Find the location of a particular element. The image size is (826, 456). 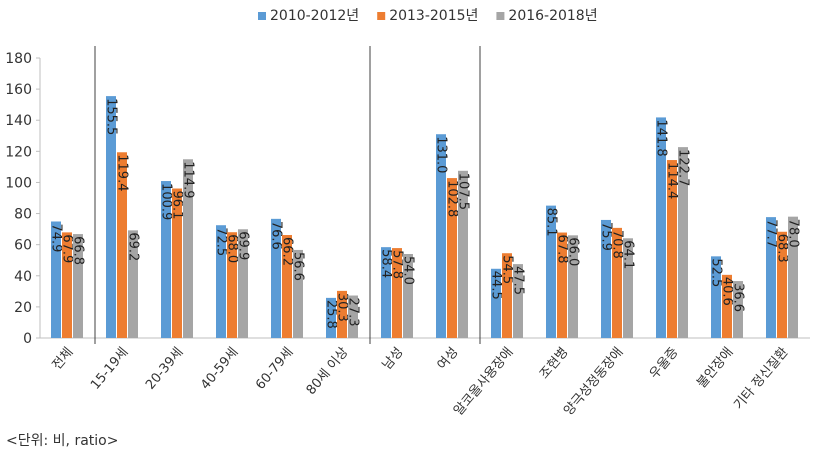

bar-value-label: 52.5 is located at coordinates (716, 272).